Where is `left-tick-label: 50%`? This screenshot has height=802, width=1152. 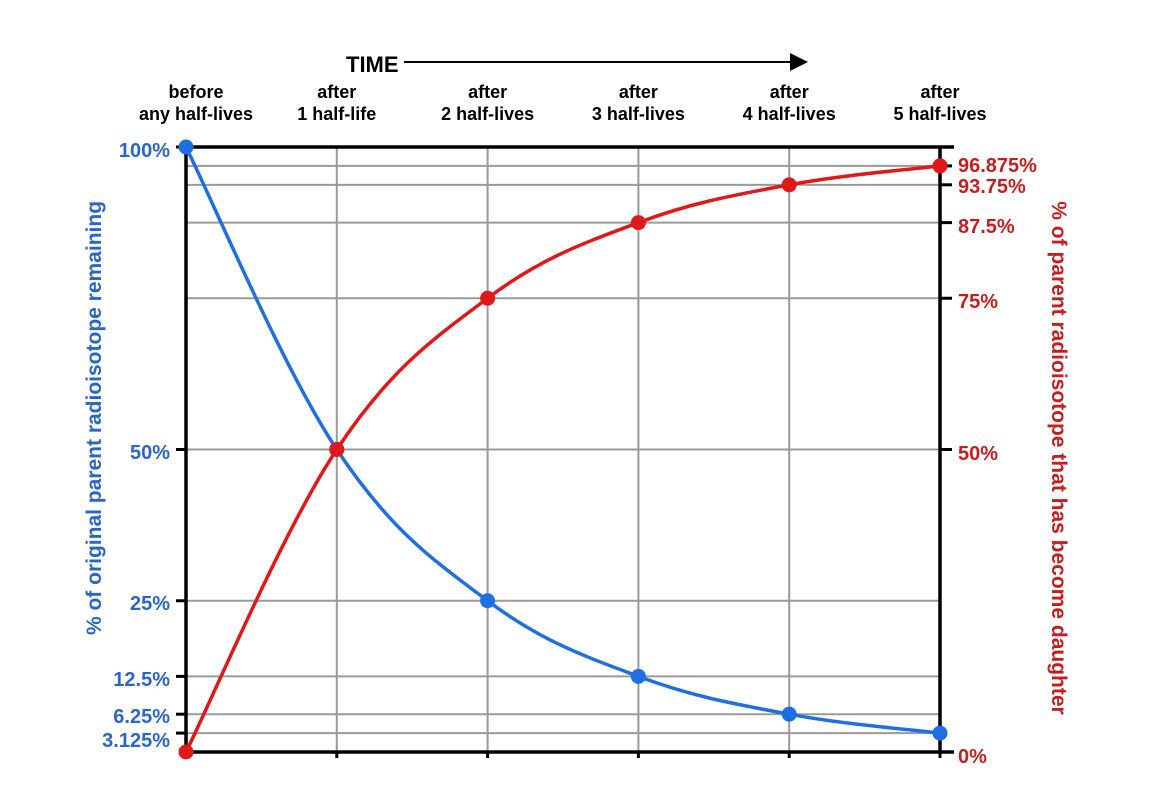 left-tick-label: 50% is located at coordinates (150, 453).